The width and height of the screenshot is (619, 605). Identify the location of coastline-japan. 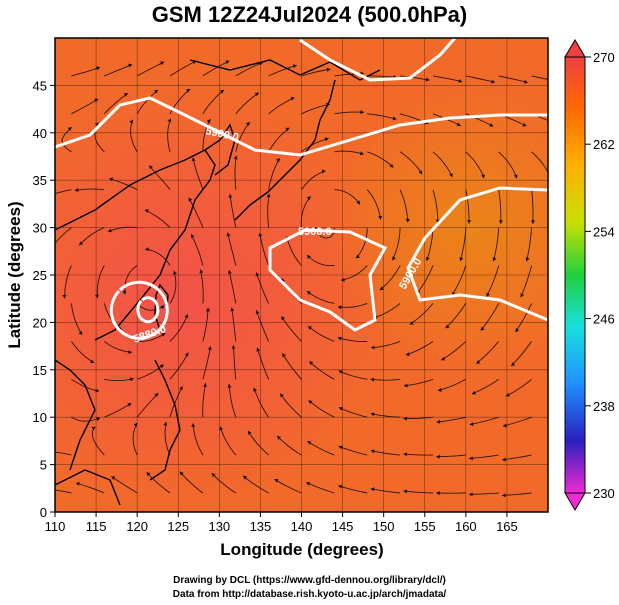
(285, 150).